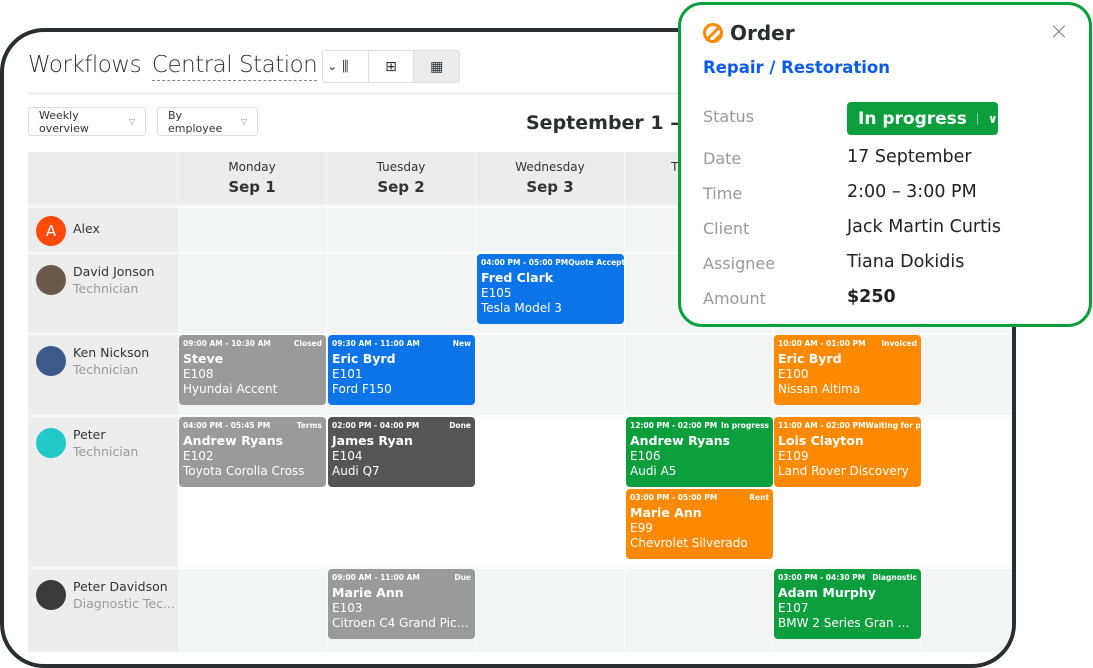 This screenshot has height=668, width=1093. What do you see at coordinates (252, 343) in the screenshot?
I see `card-header: 09:00 AM - 10:30 AM Closed` at bounding box center [252, 343].